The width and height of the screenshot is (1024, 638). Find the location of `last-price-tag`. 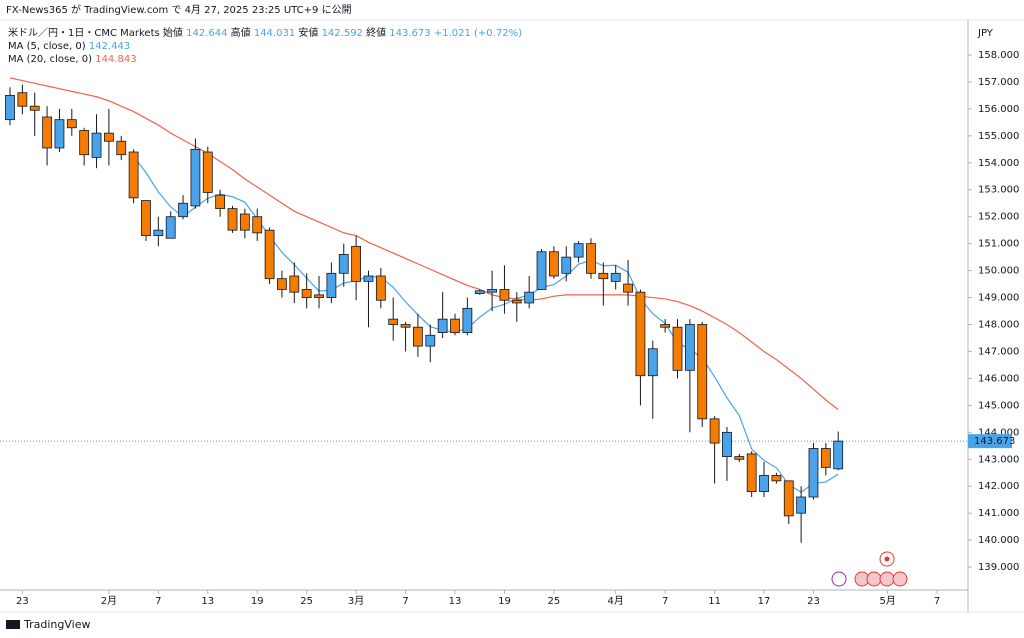

last-price-tag is located at coordinates (990, 441).